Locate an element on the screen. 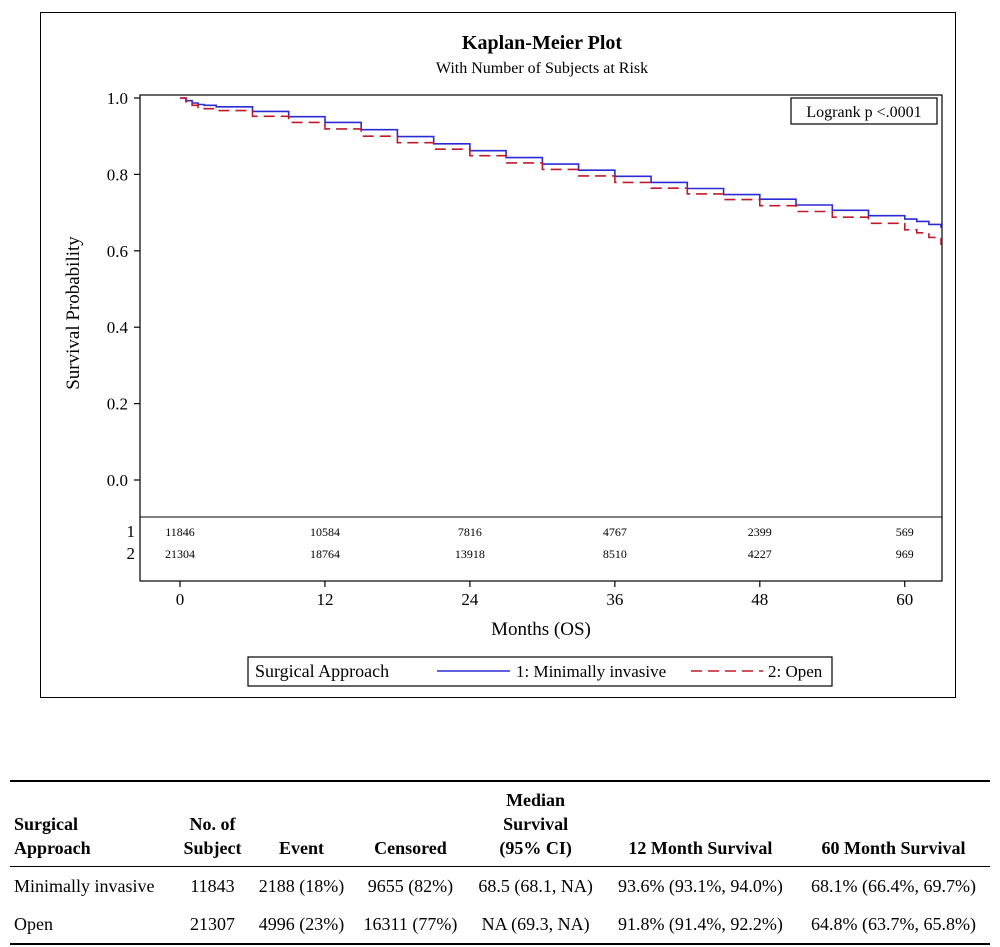 This screenshot has width=1000, height=947. logrank-annotation: Logrank p <.0001 is located at coordinates (863, 112).